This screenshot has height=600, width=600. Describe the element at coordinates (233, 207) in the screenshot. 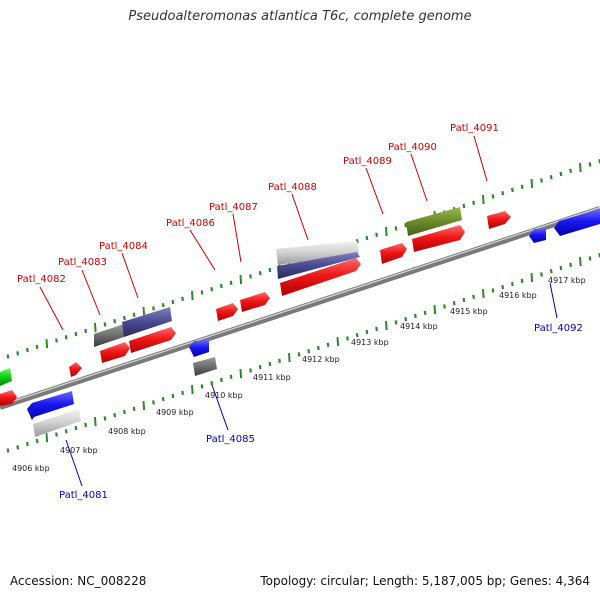

I see `gene-label: Patl_4087` at that location.